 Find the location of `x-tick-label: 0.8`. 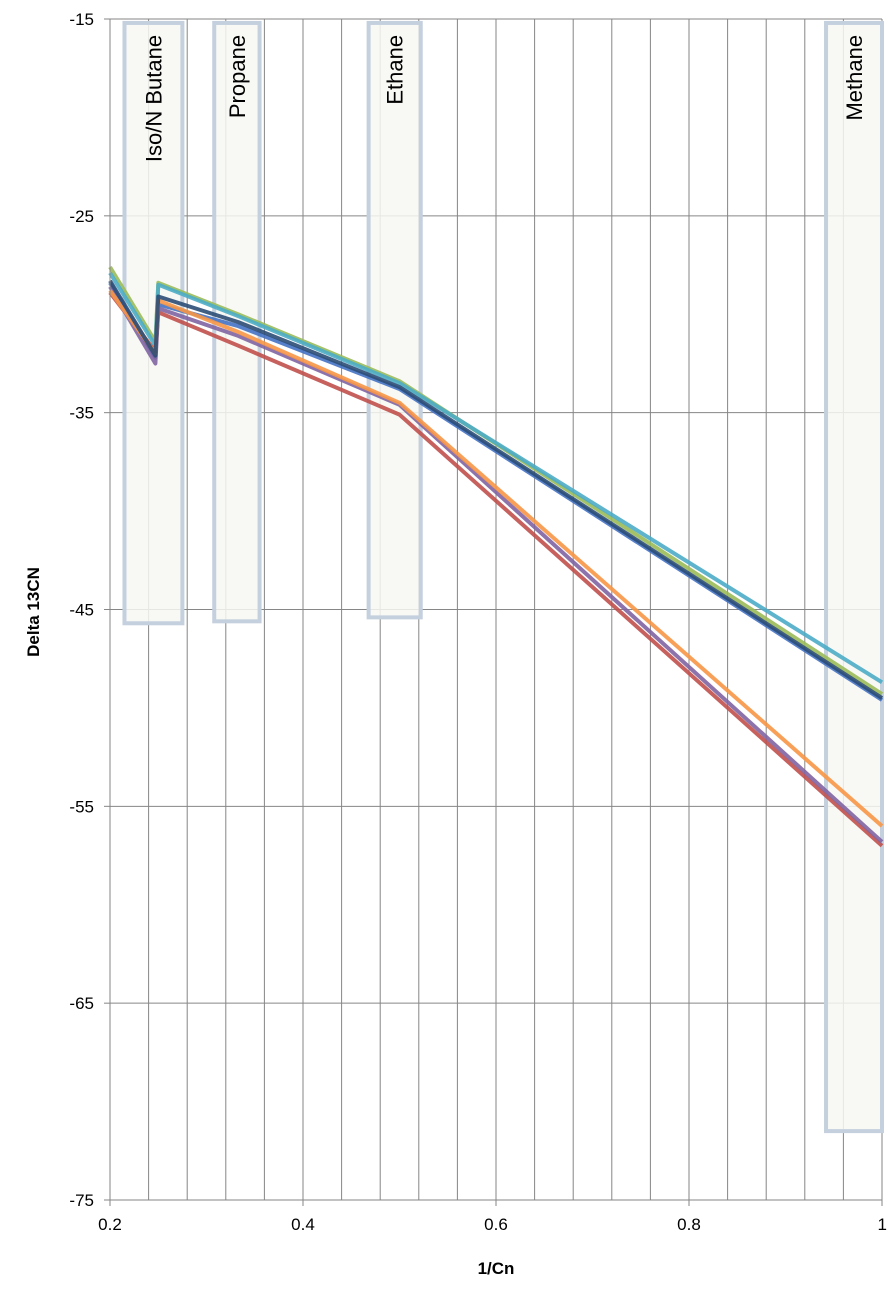

x-tick-label: 0.8 is located at coordinates (689, 1224).